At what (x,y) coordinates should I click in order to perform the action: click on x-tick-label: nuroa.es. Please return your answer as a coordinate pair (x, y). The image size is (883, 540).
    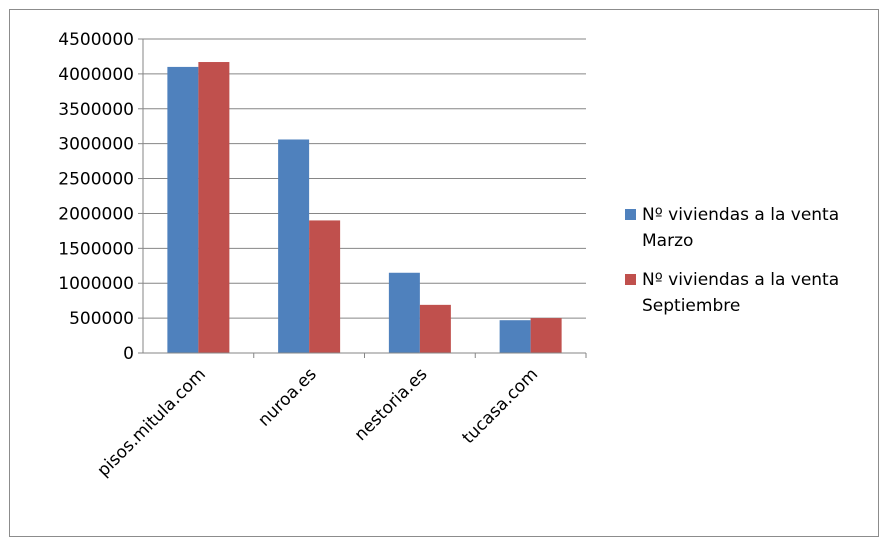
    Looking at the image, I should click on (287, 397).